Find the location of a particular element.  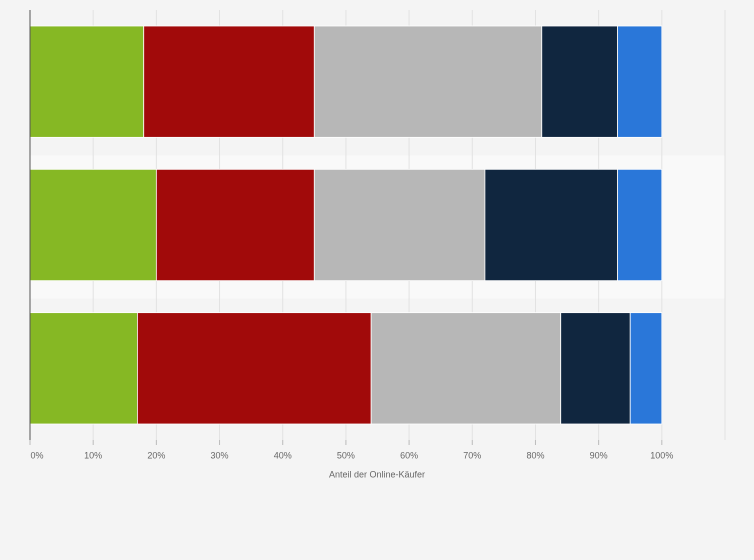

x-tick-label: 40% is located at coordinates (283, 455).